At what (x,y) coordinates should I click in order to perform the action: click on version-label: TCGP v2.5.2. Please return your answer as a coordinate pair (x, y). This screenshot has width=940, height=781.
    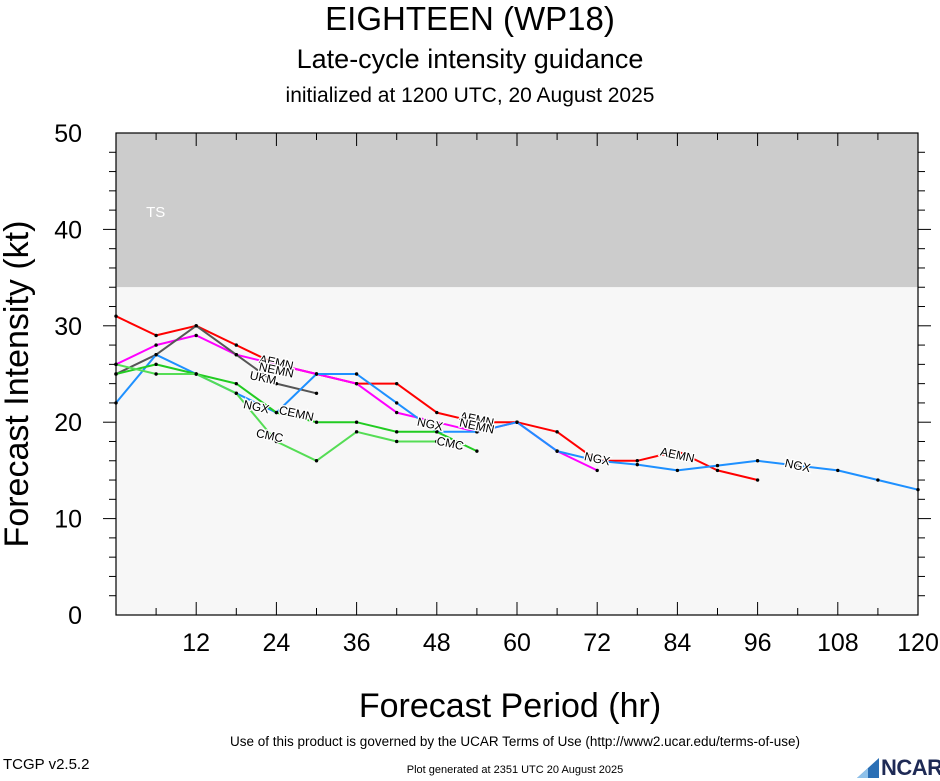
    Looking at the image, I should click on (46, 764).